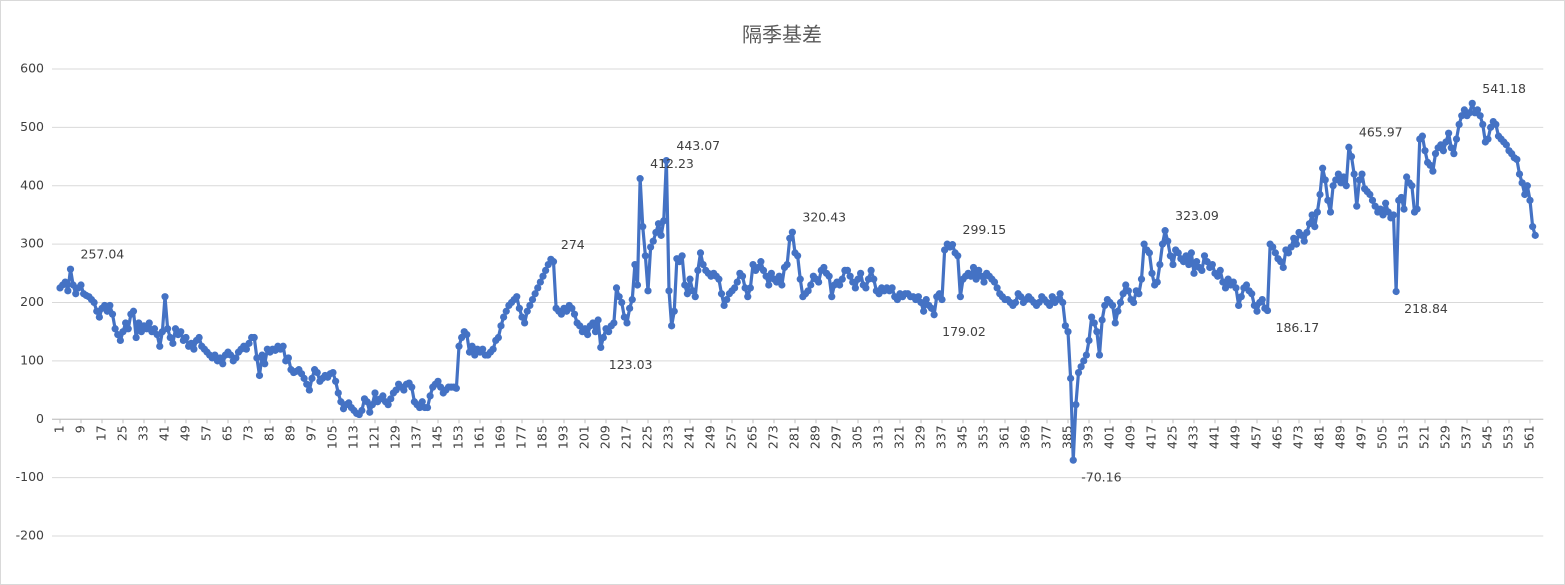  What do you see at coordinates (1235, 437) in the screenshot?
I see `x-tick-label: 449` at bounding box center [1235, 437].